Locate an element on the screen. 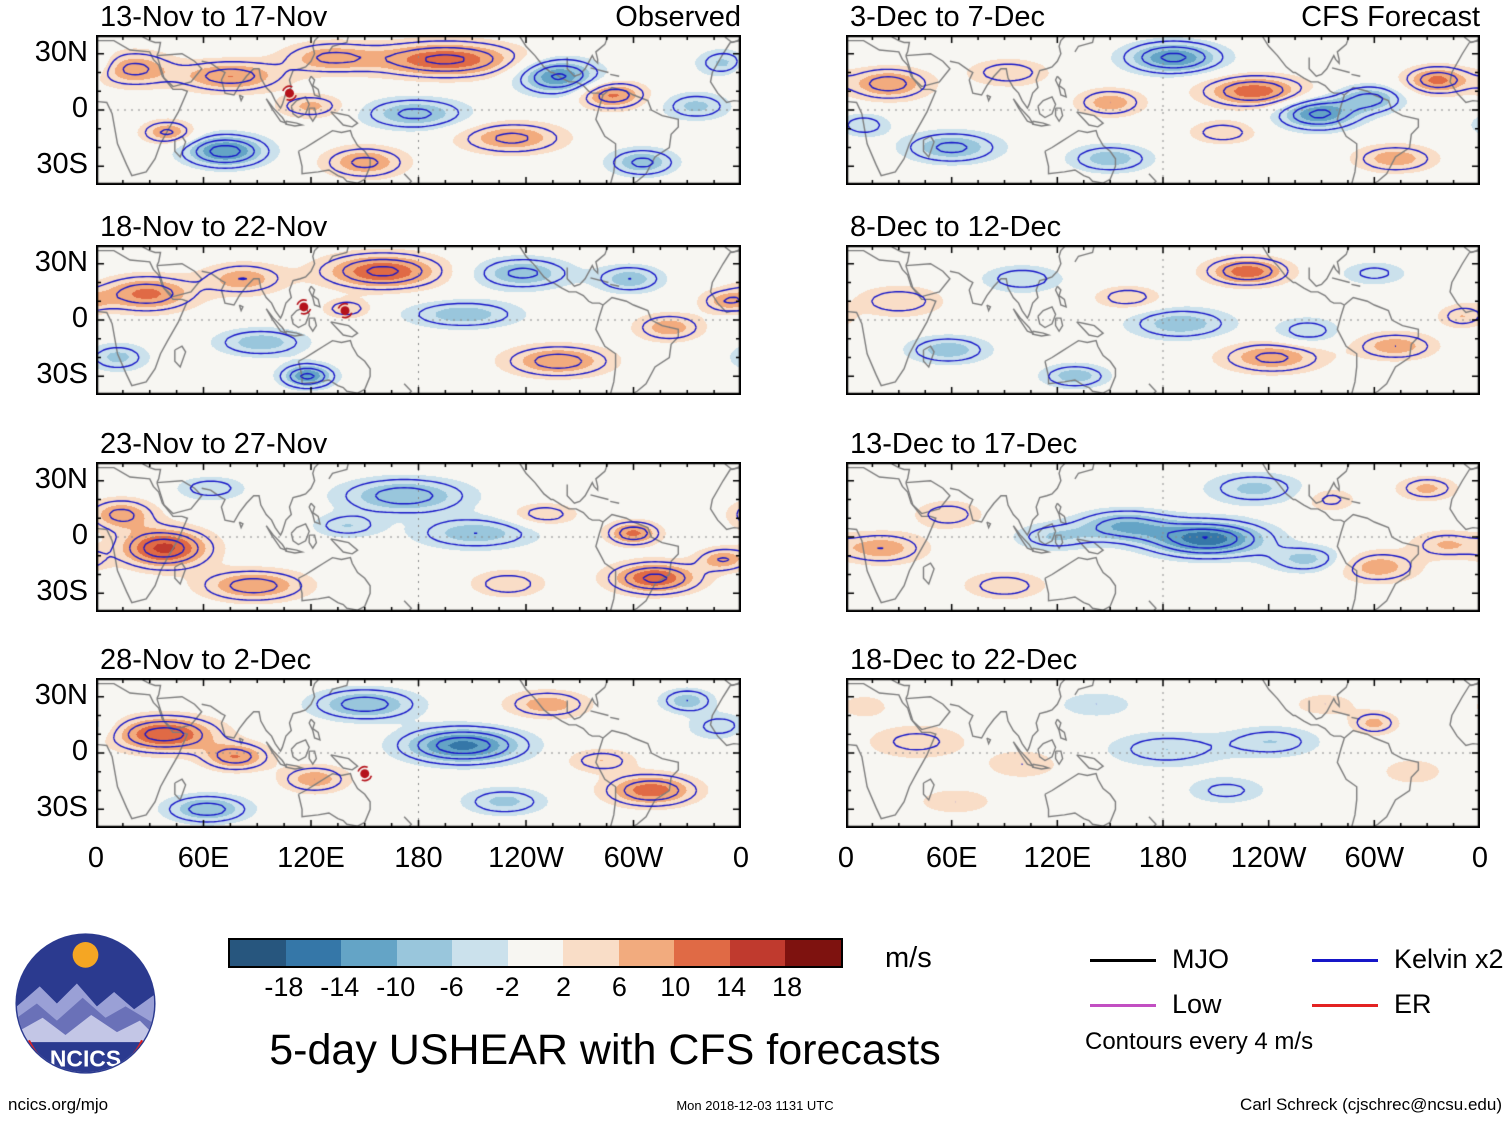 Image resolution: width=1510 pixels, height=1121 pixels. logo-sun-icon is located at coordinates (85, 955).